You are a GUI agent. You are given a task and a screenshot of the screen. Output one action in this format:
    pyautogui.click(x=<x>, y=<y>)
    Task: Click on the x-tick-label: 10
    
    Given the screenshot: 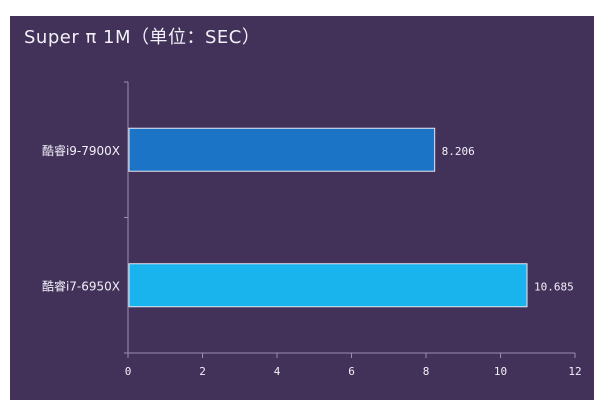 What is the action you would take?
    pyautogui.click(x=500, y=371)
    